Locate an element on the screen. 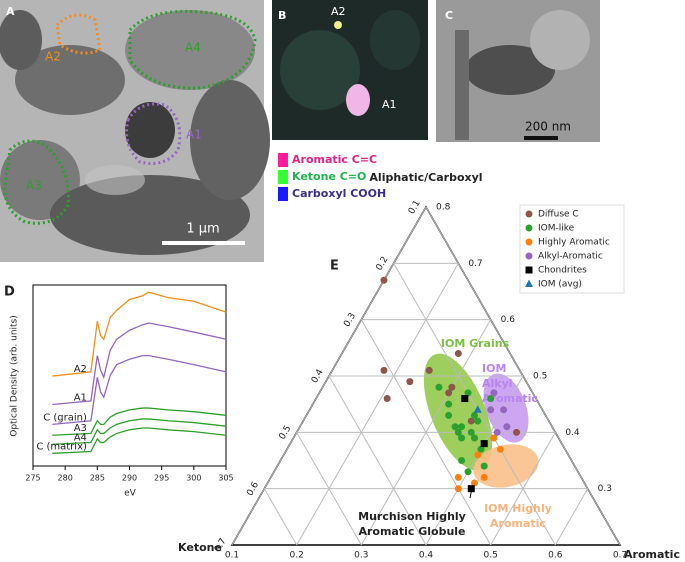  x-tick-label: 275 is located at coordinates (32, 478).